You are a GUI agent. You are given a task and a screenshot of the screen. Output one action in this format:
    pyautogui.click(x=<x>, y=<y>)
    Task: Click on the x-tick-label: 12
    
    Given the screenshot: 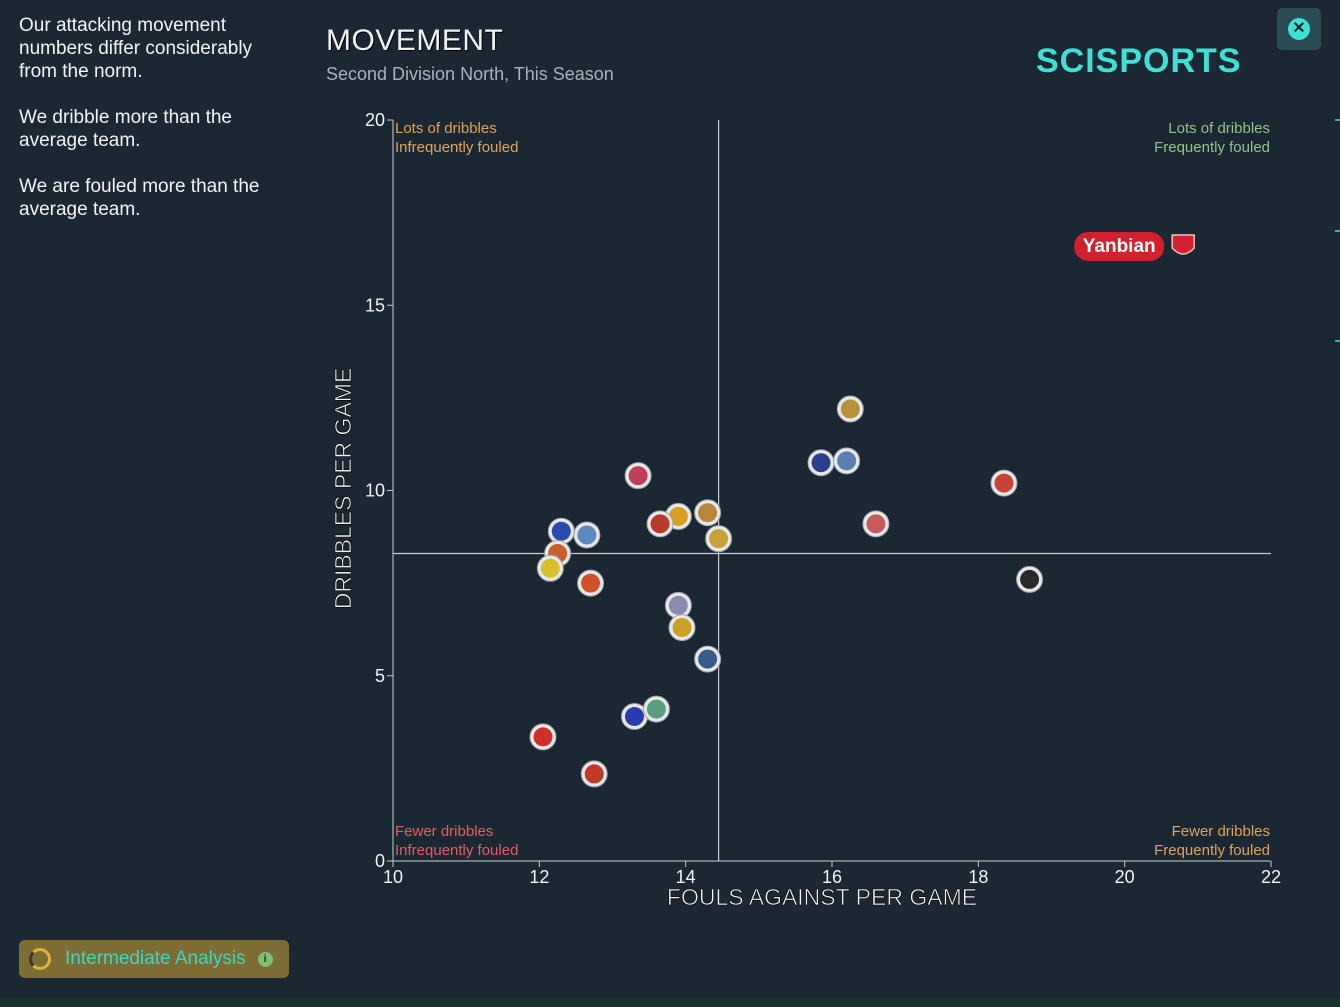 What is the action you would take?
    pyautogui.click(x=539, y=877)
    